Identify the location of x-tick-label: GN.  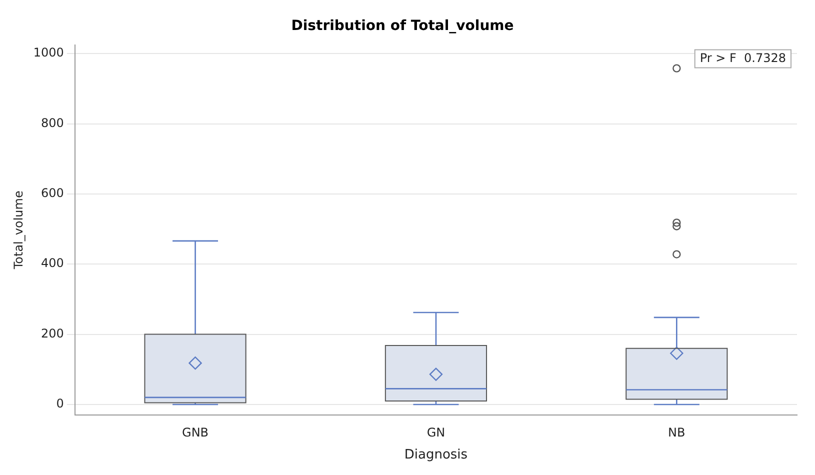
(436, 432).